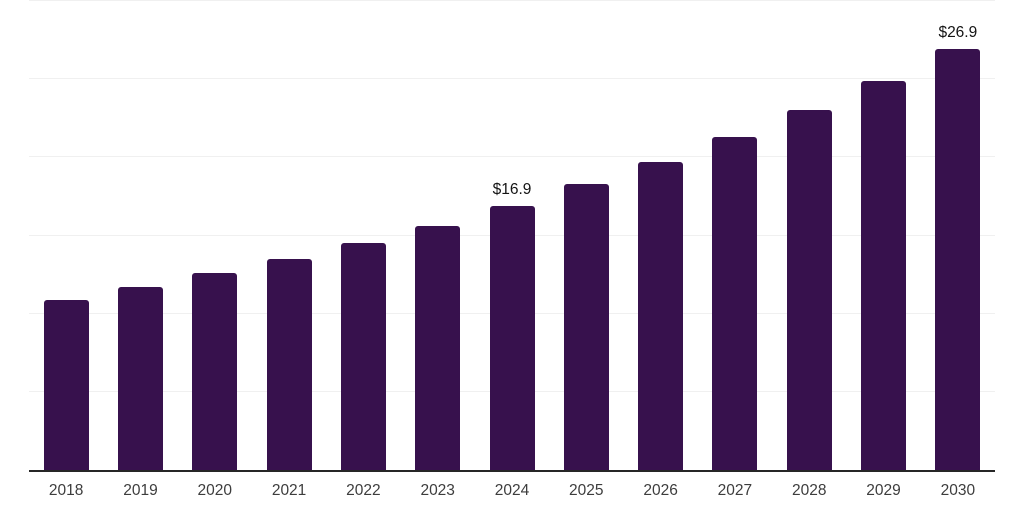  Describe the element at coordinates (809, 490) in the screenshot. I see `x-tick-label-2028: 2028` at that location.